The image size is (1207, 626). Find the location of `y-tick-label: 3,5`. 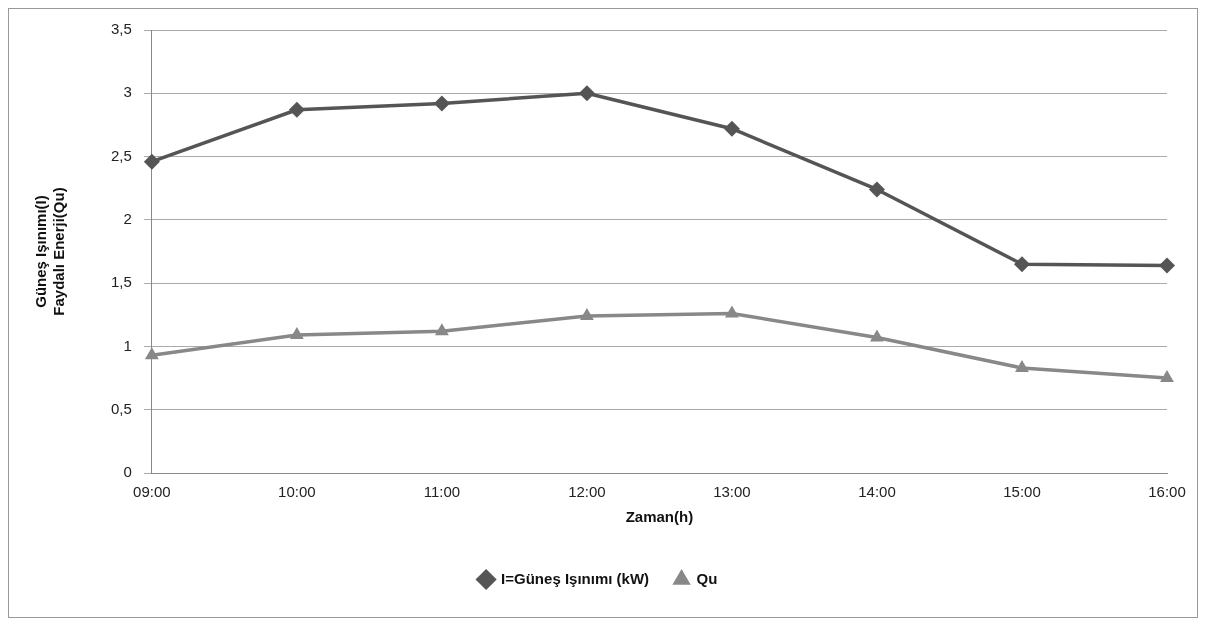

y-tick-label: 3,5 is located at coordinates (121, 29).